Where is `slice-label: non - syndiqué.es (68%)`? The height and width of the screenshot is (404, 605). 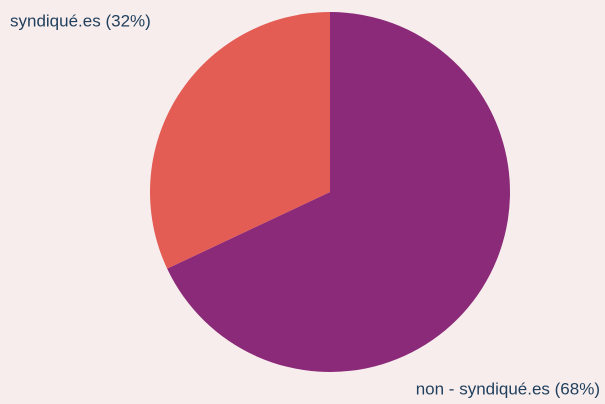
slice-label: non - syndiqué.es (68%) is located at coordinates (508, 388).